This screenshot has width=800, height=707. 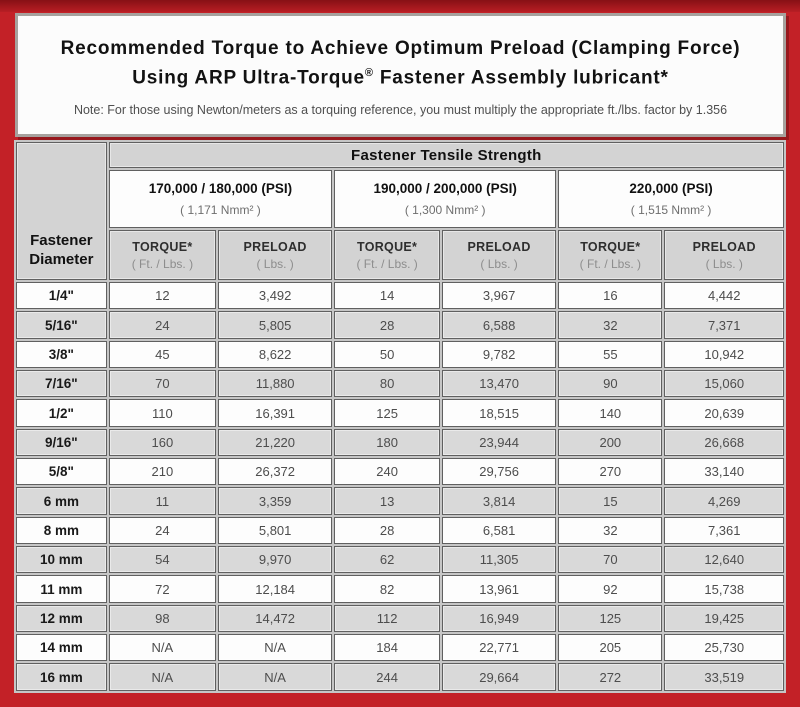 I want to click on preload-value-cell: 25,730, so click(x=724, y=648).